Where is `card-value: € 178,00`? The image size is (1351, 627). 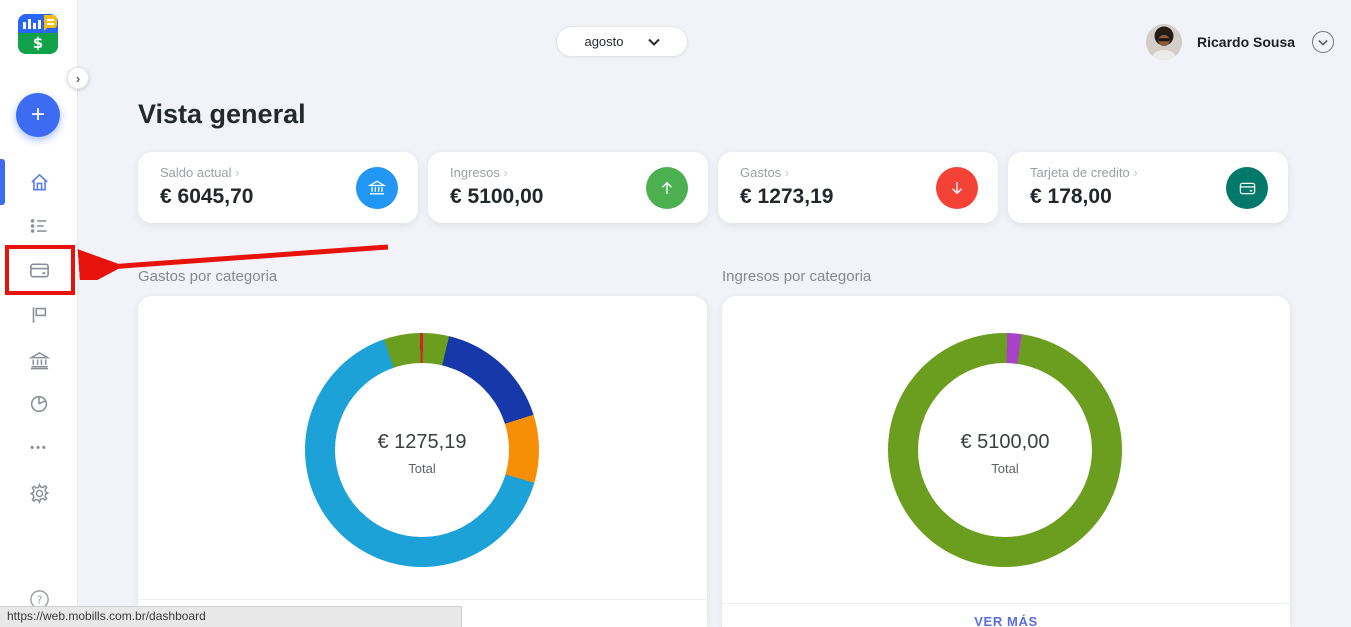 card-value: € 178,00 is located at coordinates (1071, 196).